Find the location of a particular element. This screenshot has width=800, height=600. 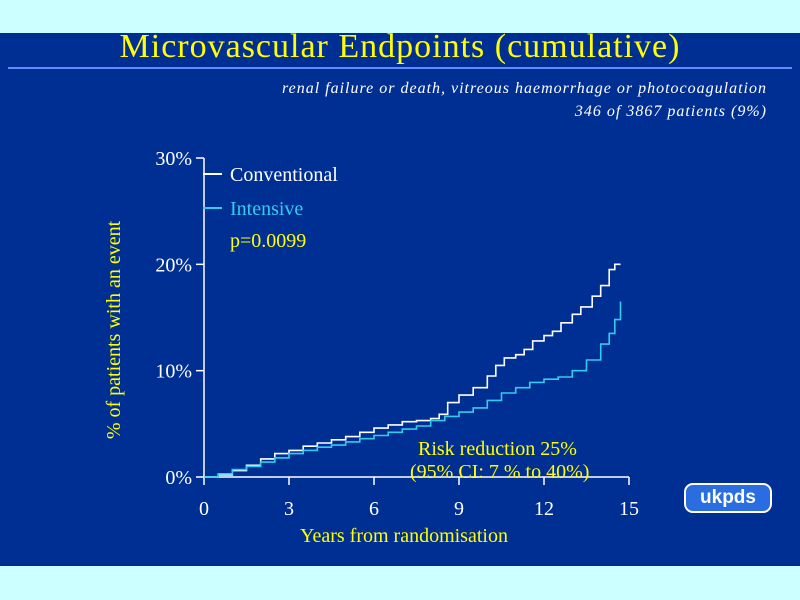

y-axis-label: % of patients with an event is located at coordinates (114, 329).